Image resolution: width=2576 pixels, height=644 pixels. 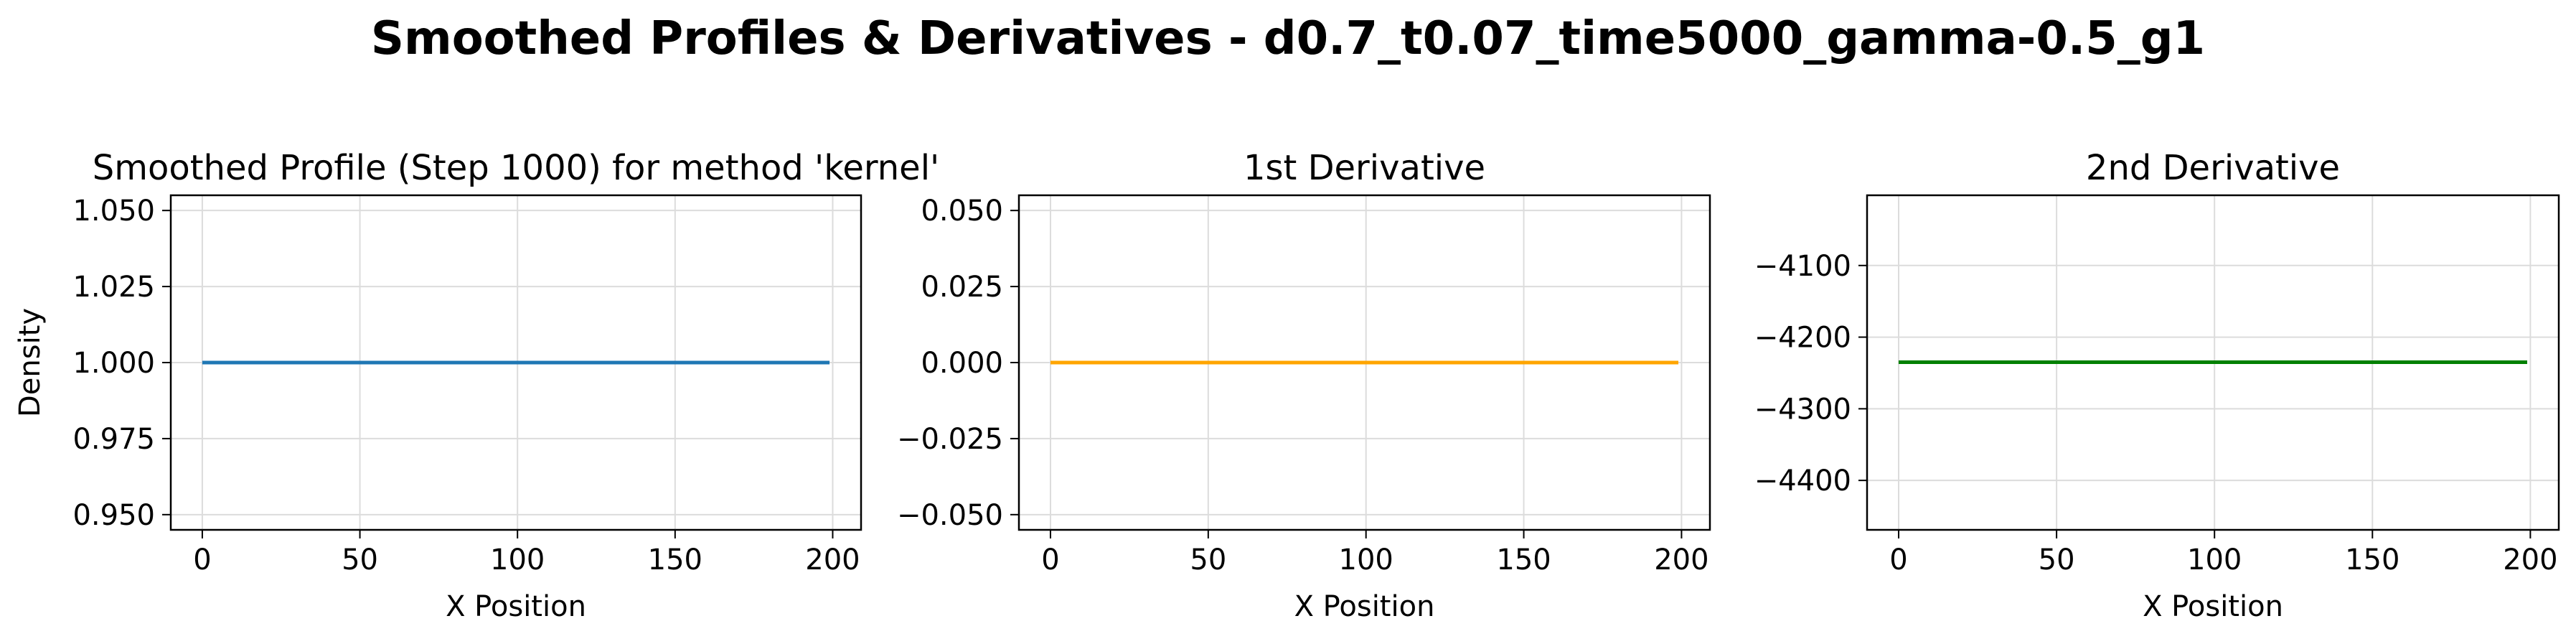 I want to click on y-tick-label-0: −0.050, so click(x=950, y=515).